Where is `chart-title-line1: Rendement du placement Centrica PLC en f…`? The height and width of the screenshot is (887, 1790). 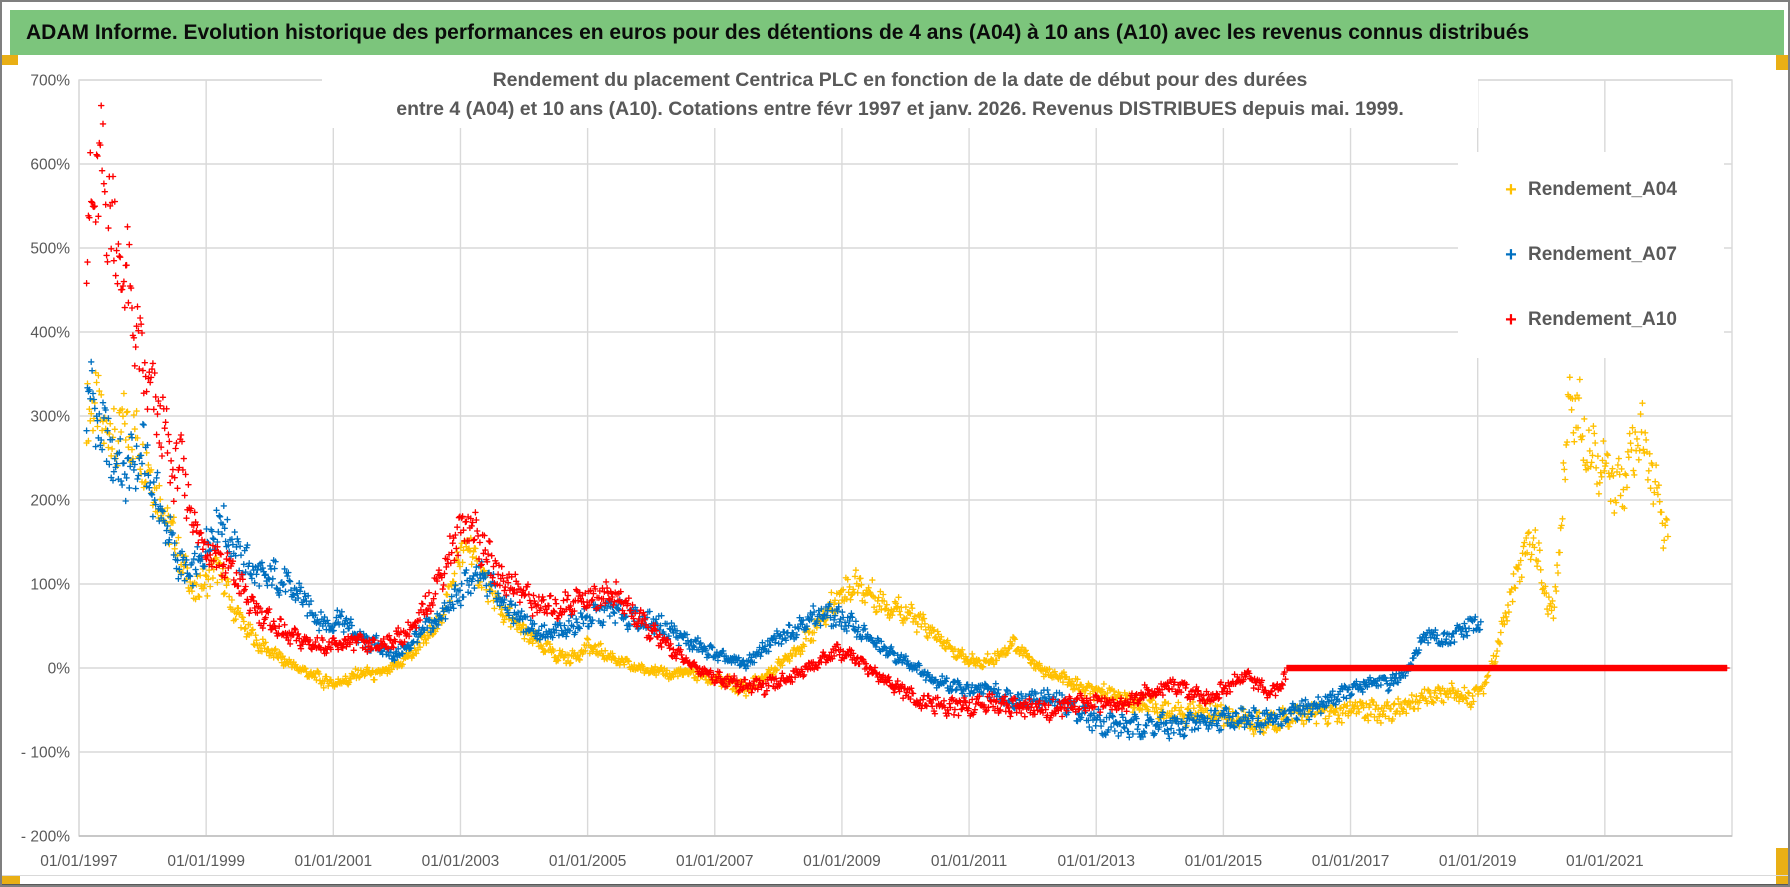
chart-title-line1: Rendement du placement Centrica PLC en f… is located at coordinates (900, 80).